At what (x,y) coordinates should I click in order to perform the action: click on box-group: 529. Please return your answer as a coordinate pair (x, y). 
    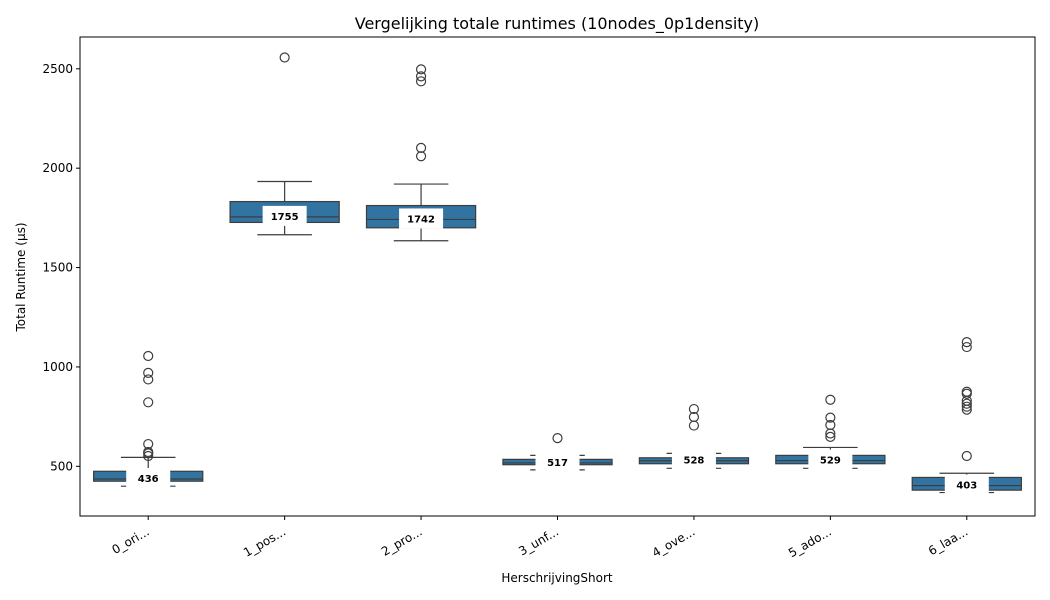
    Looking at the image, I should click on (830, 432).